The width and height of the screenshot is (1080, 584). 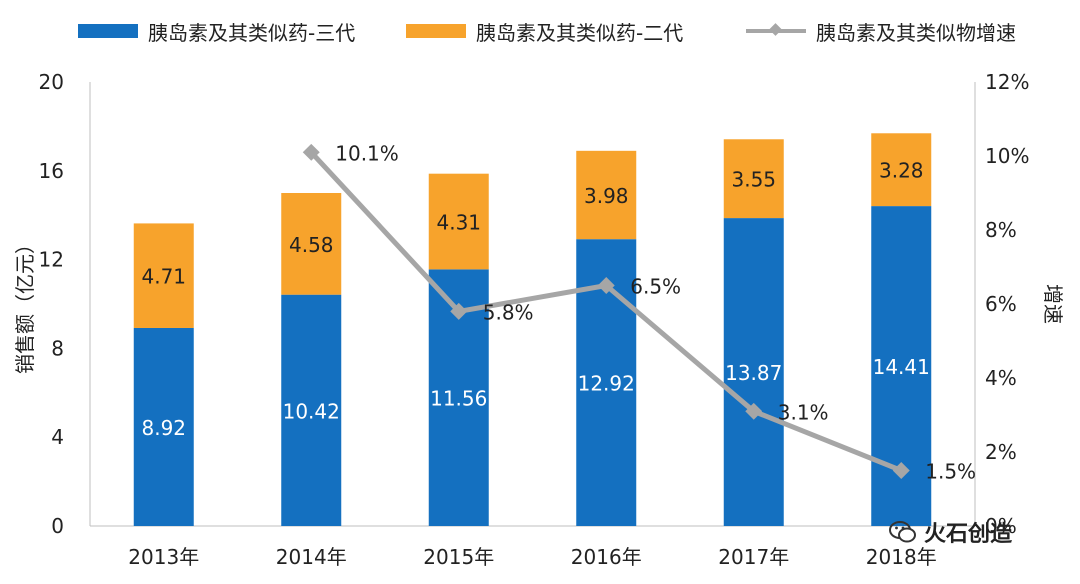 I want to click on legend-line-growth, so click(x=776, y=29).